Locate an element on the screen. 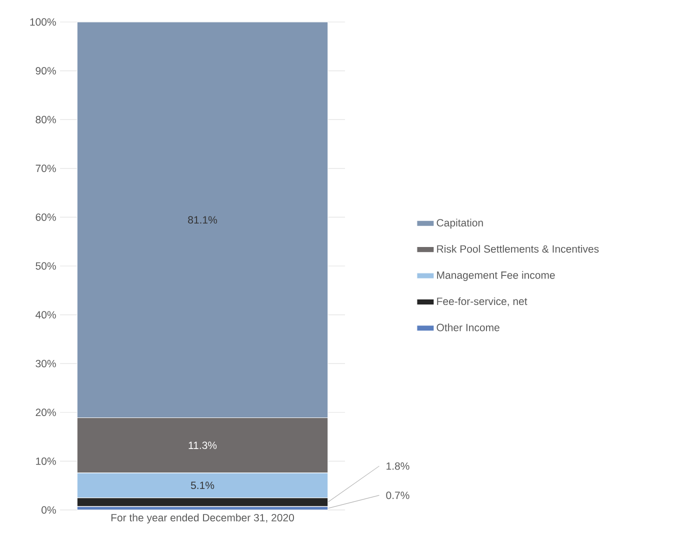 This screenshot has width=694, height=535. y-tick-label: 0% is located at coordinates (49, 510).